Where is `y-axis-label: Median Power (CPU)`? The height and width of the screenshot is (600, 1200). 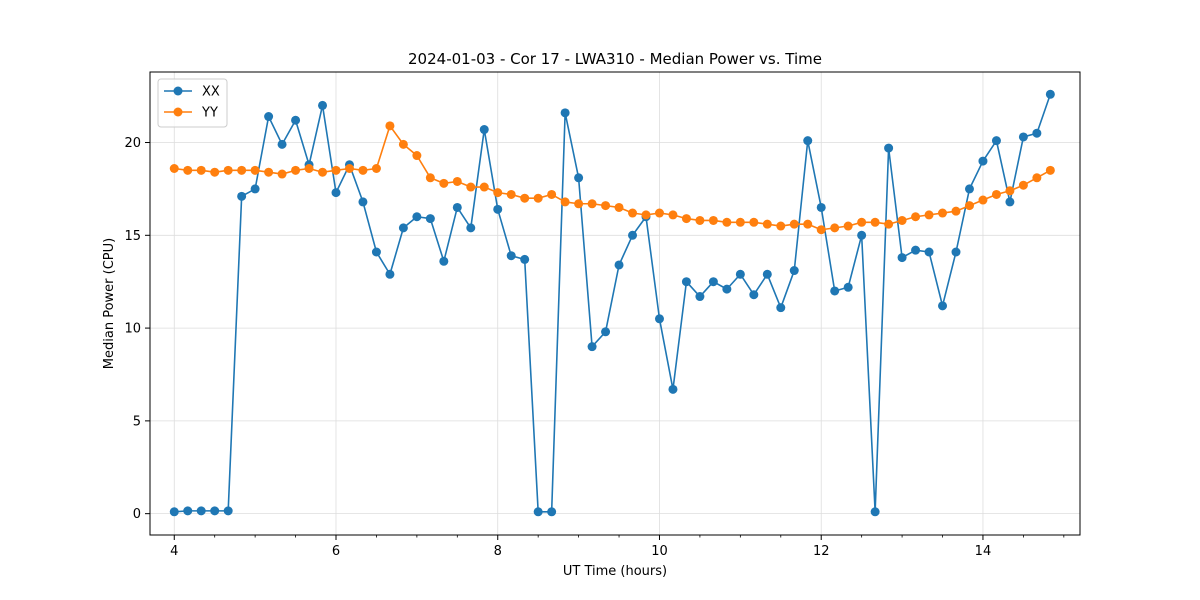
y-axis-label: Median Power (CPU) is located at coordinates (109, 303).